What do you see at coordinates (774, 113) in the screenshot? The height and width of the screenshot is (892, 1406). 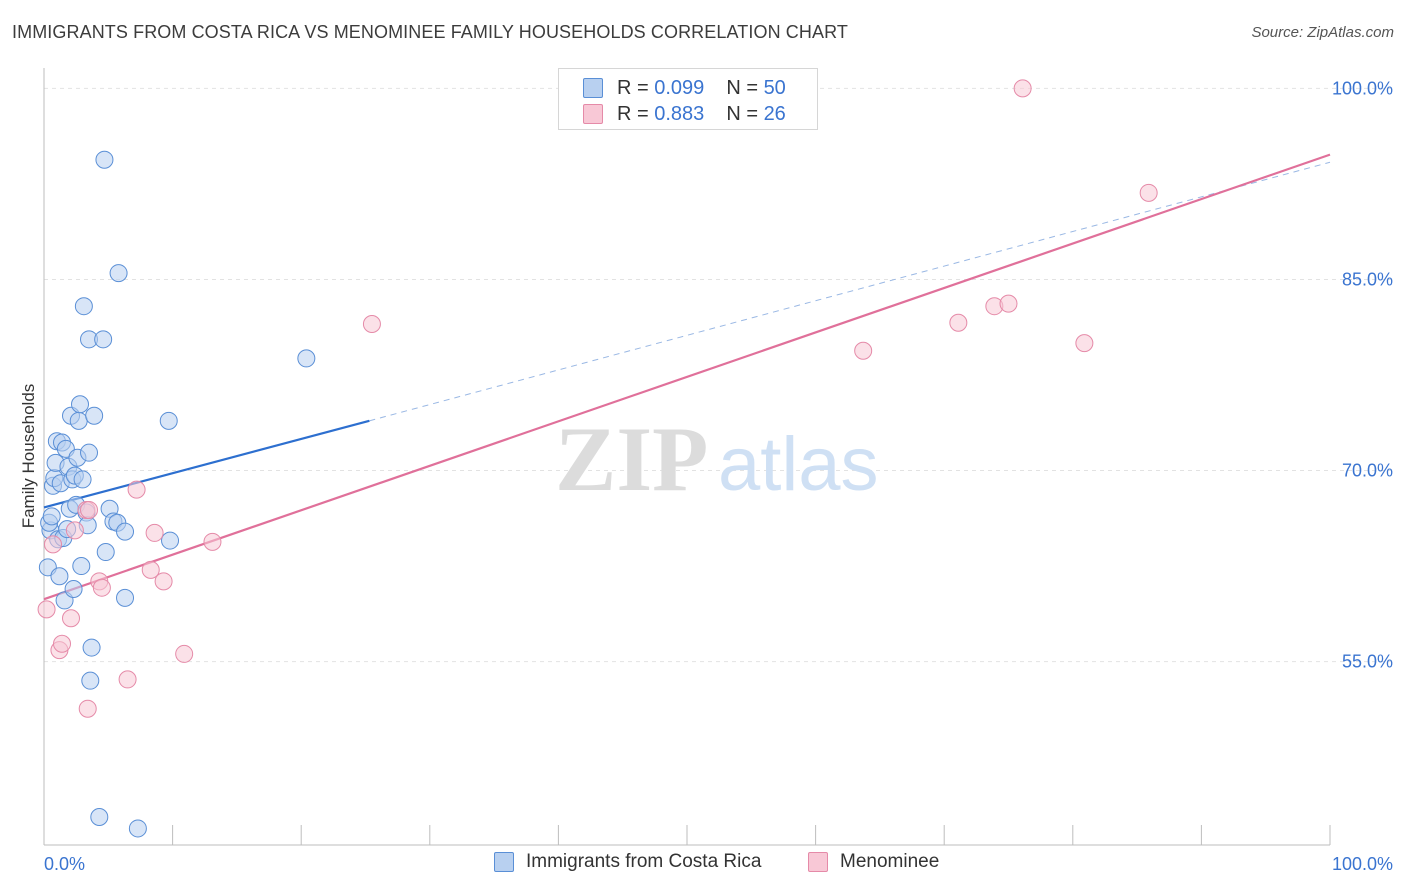 I see `n-value: 26` at bounding box center [774, 113].